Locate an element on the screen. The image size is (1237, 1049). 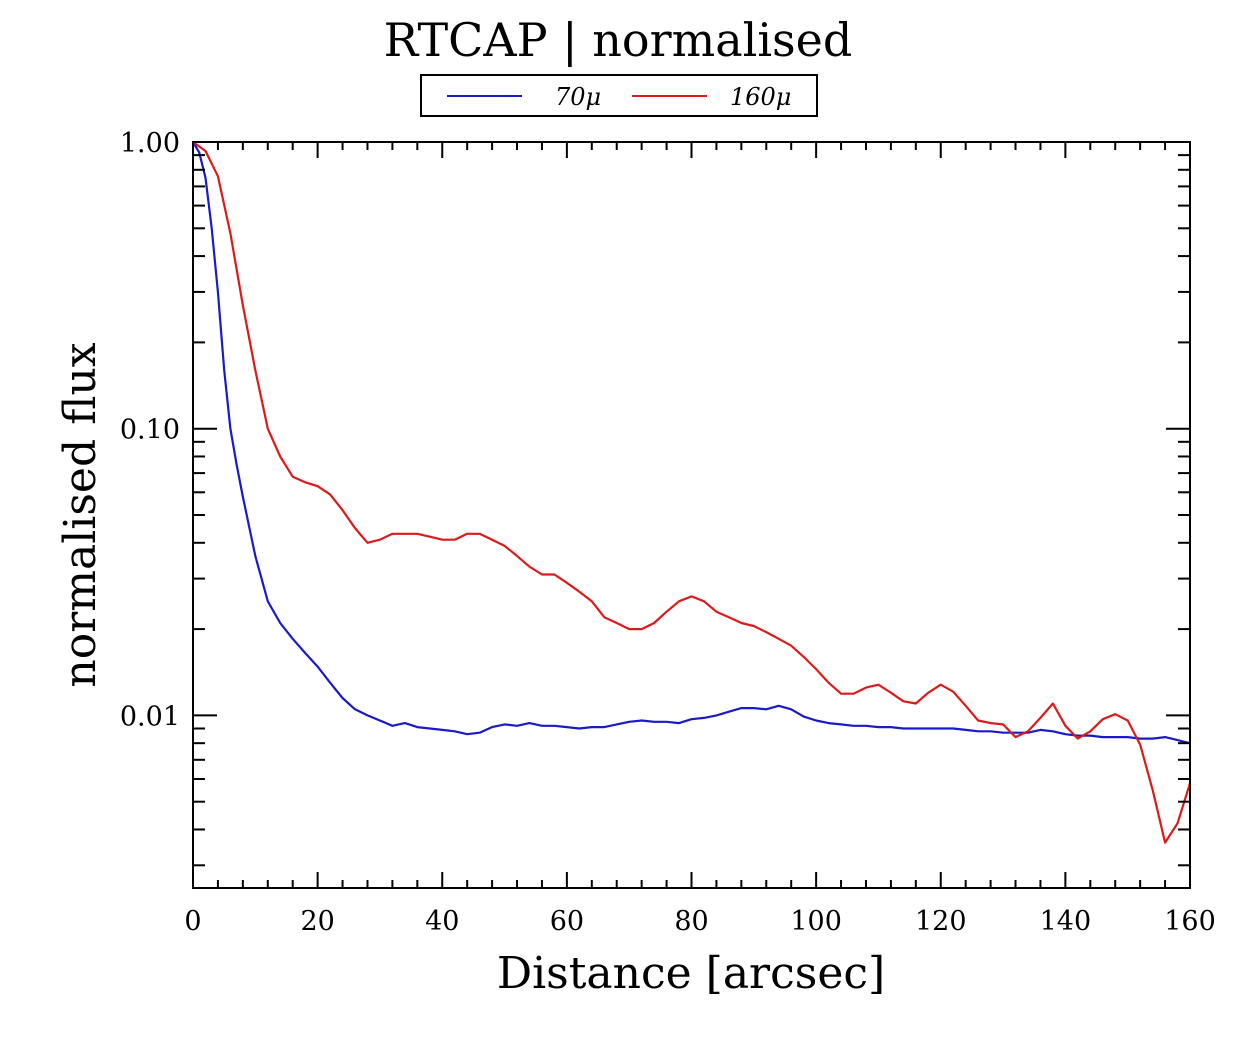
y-tick-label: 0.10 is located at coordinates (150, 430).